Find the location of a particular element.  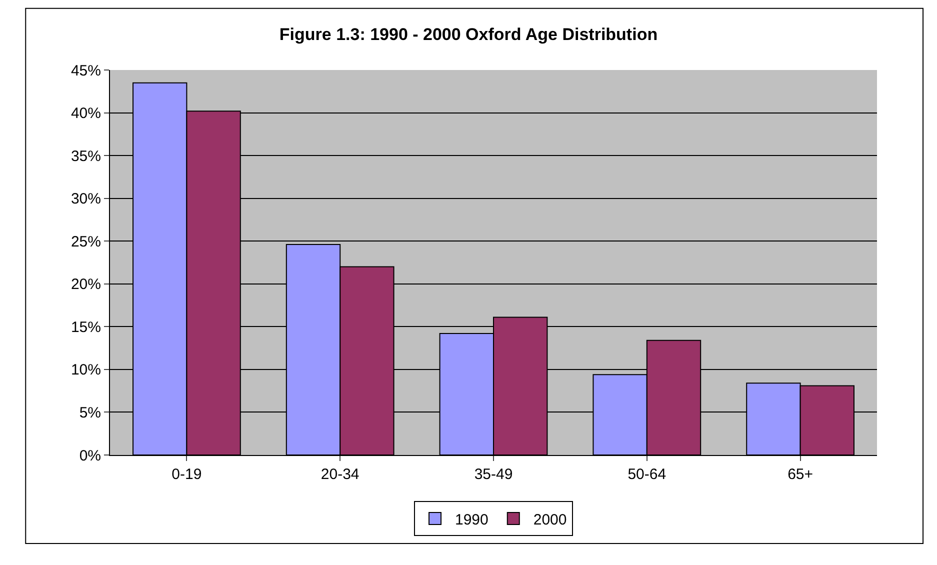

x-tick-label: 35-49 is located at coordinates (493, 474).